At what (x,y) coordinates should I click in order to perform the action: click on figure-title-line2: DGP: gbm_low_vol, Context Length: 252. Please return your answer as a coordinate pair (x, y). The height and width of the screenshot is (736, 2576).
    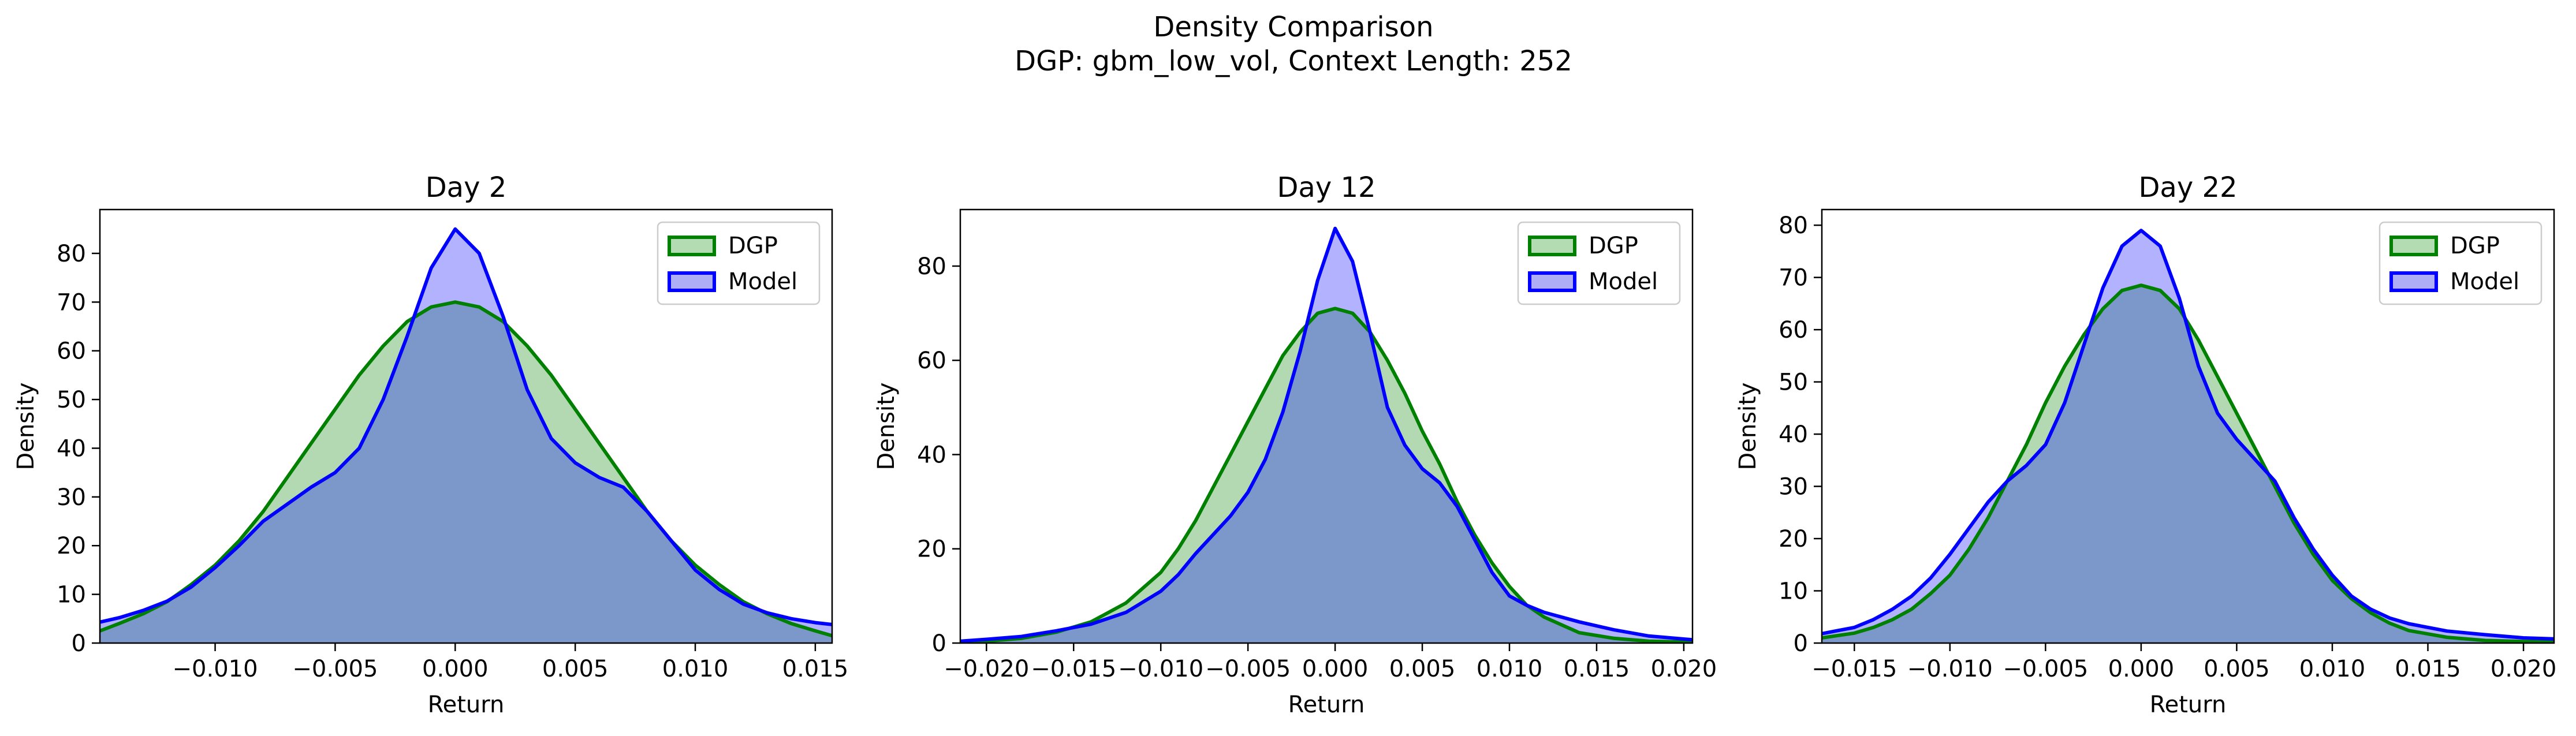
    Looking at the image, I should click on (1293, 61).